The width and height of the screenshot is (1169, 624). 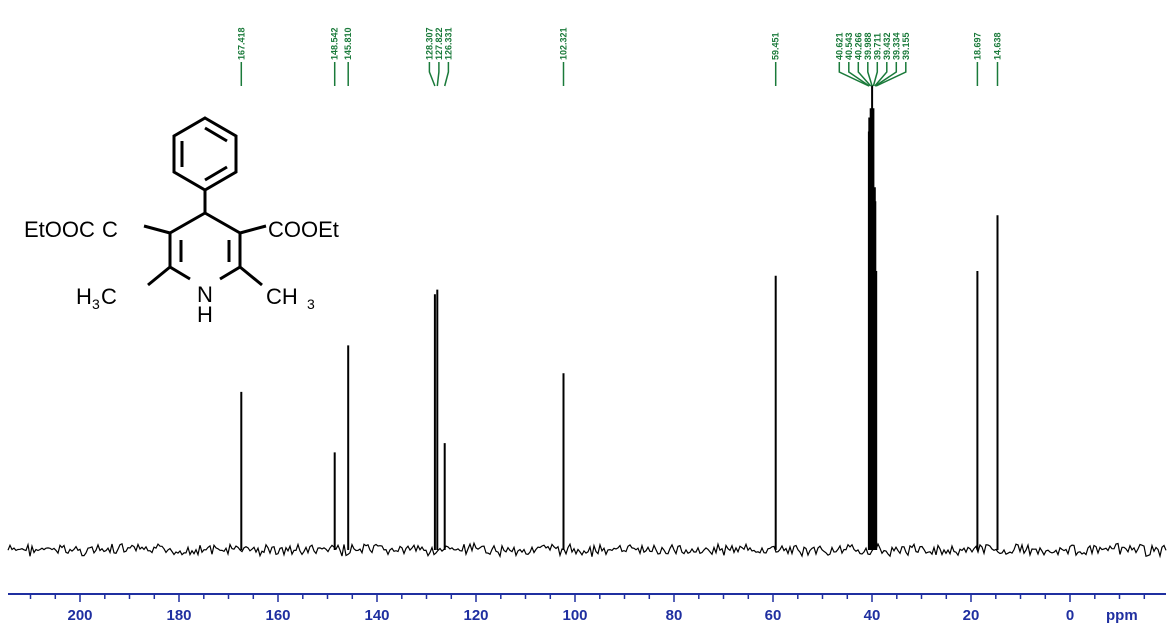 What do you see at coordinates (839, 46) in the screenshot?
I see `peak-label-text: 40.621` at bounding box center [839, 46].